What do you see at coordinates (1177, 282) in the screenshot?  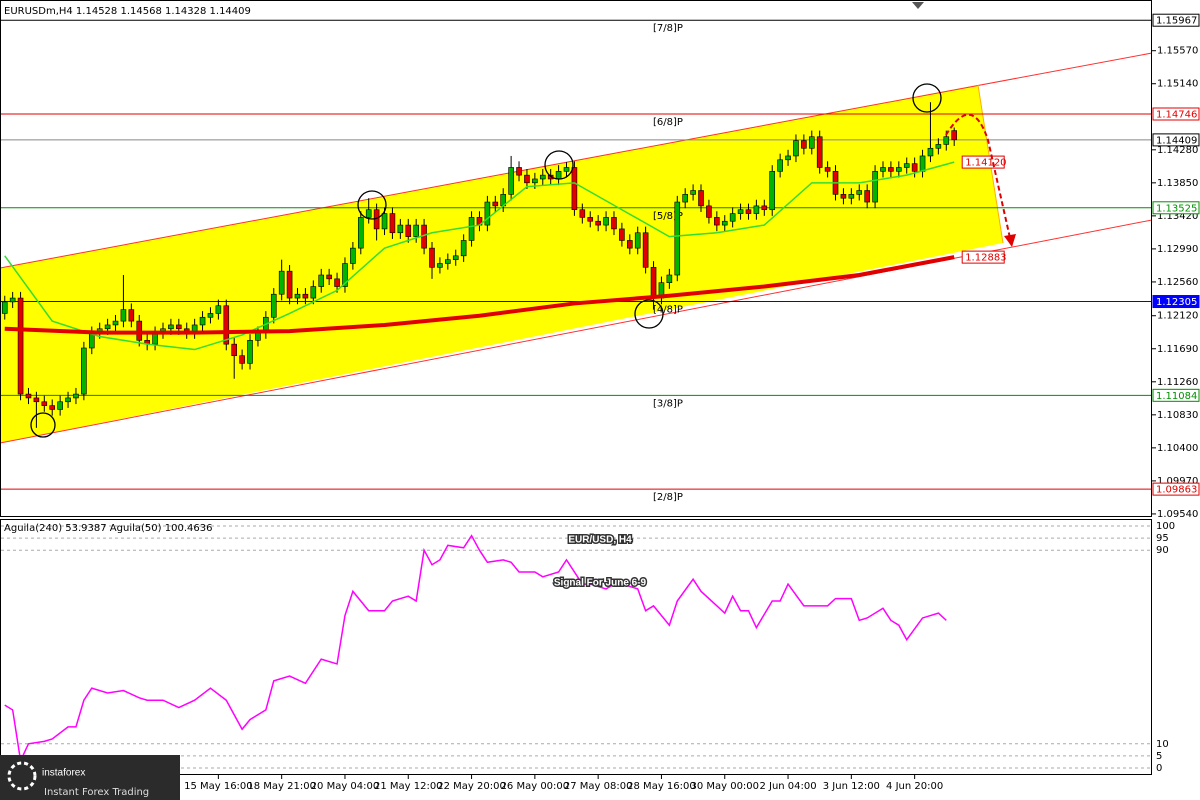 I see `y-tick-label: 1.12560` at bounding box center [1177, 282].